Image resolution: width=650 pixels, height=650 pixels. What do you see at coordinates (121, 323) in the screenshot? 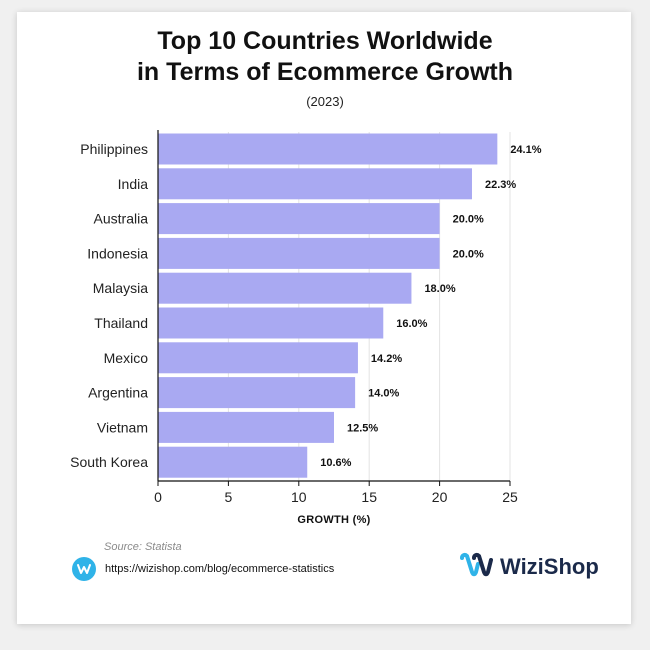
I see `category-label: Thailand` at bounding box center [121, 323].